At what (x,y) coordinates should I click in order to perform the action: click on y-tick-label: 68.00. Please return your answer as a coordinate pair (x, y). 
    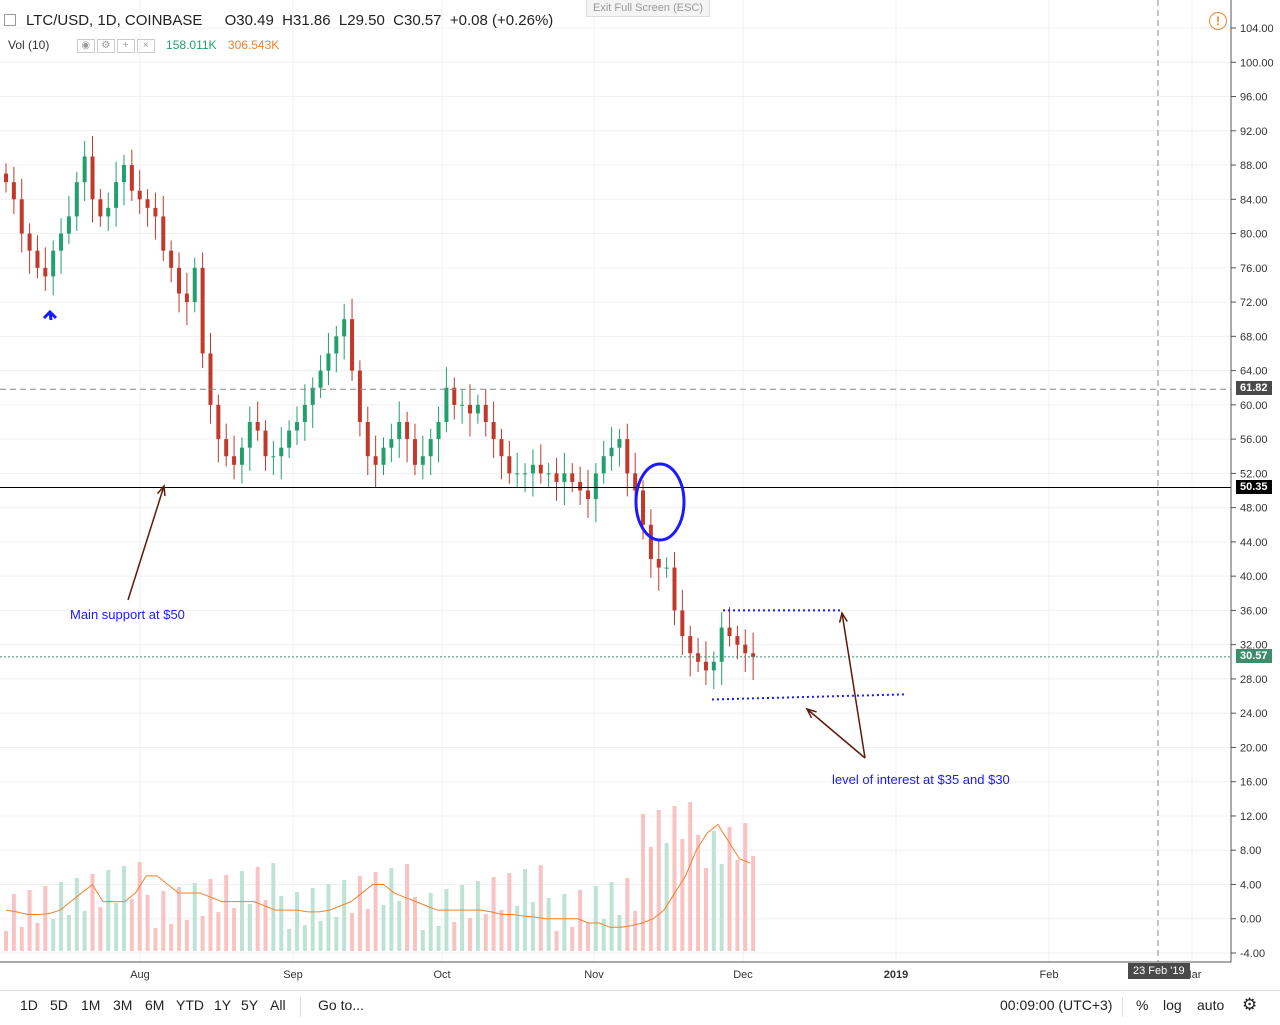
    Looking at the image, I should click on (1254, 337).